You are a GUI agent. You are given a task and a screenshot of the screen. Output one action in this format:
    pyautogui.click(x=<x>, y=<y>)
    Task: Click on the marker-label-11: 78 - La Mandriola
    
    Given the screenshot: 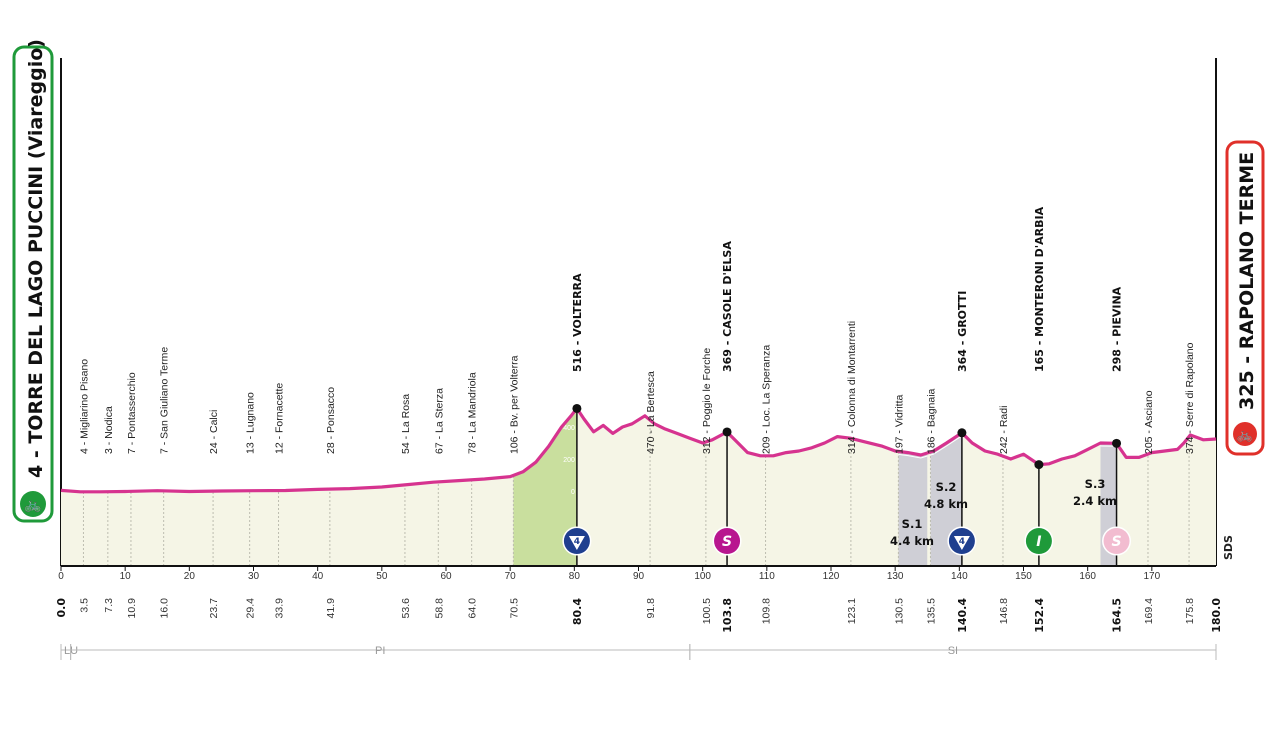 What is the action you would take?
    pyautogui.click(x=473, y=413)
    